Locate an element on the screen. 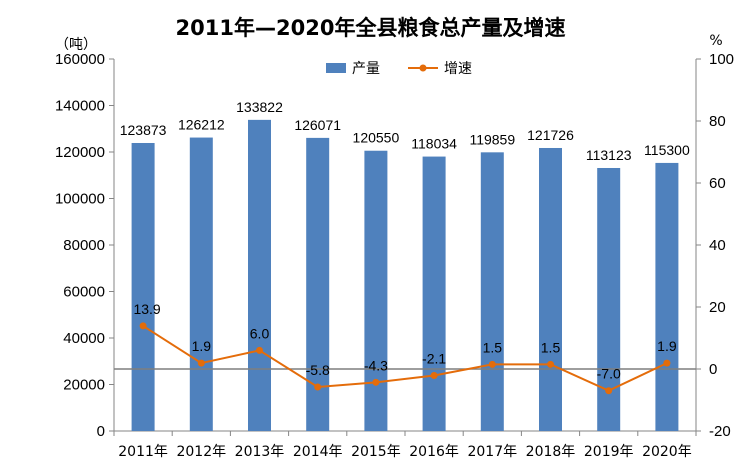 This screenshot has width=741, height=463. chart-title: 2011年—2020年全县粮食总产量及增速 is located at coordinates (370, 28).